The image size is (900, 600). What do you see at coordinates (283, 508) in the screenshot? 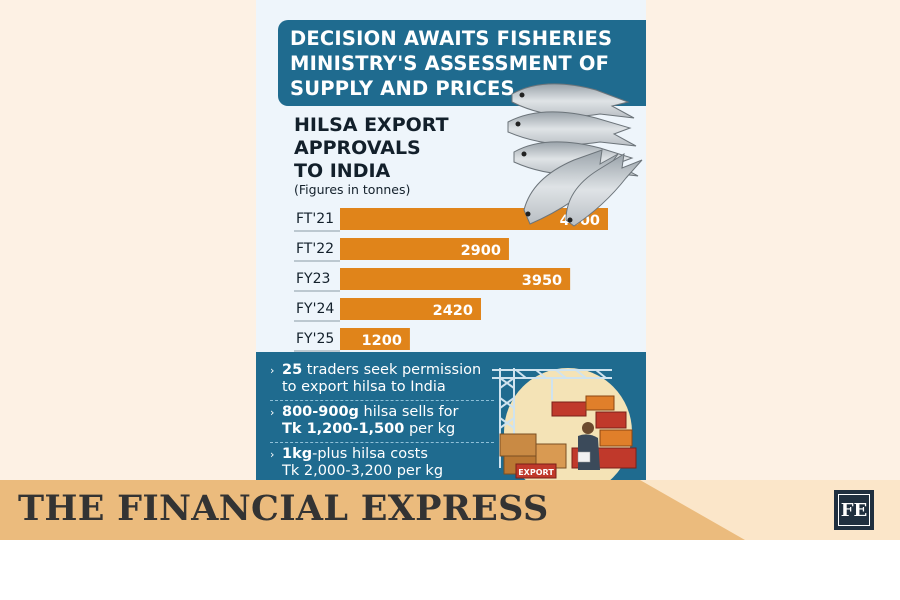
I see `brand-wordmark: THE FINANCIAL EXPRESS` at bounding box center [283, 508].